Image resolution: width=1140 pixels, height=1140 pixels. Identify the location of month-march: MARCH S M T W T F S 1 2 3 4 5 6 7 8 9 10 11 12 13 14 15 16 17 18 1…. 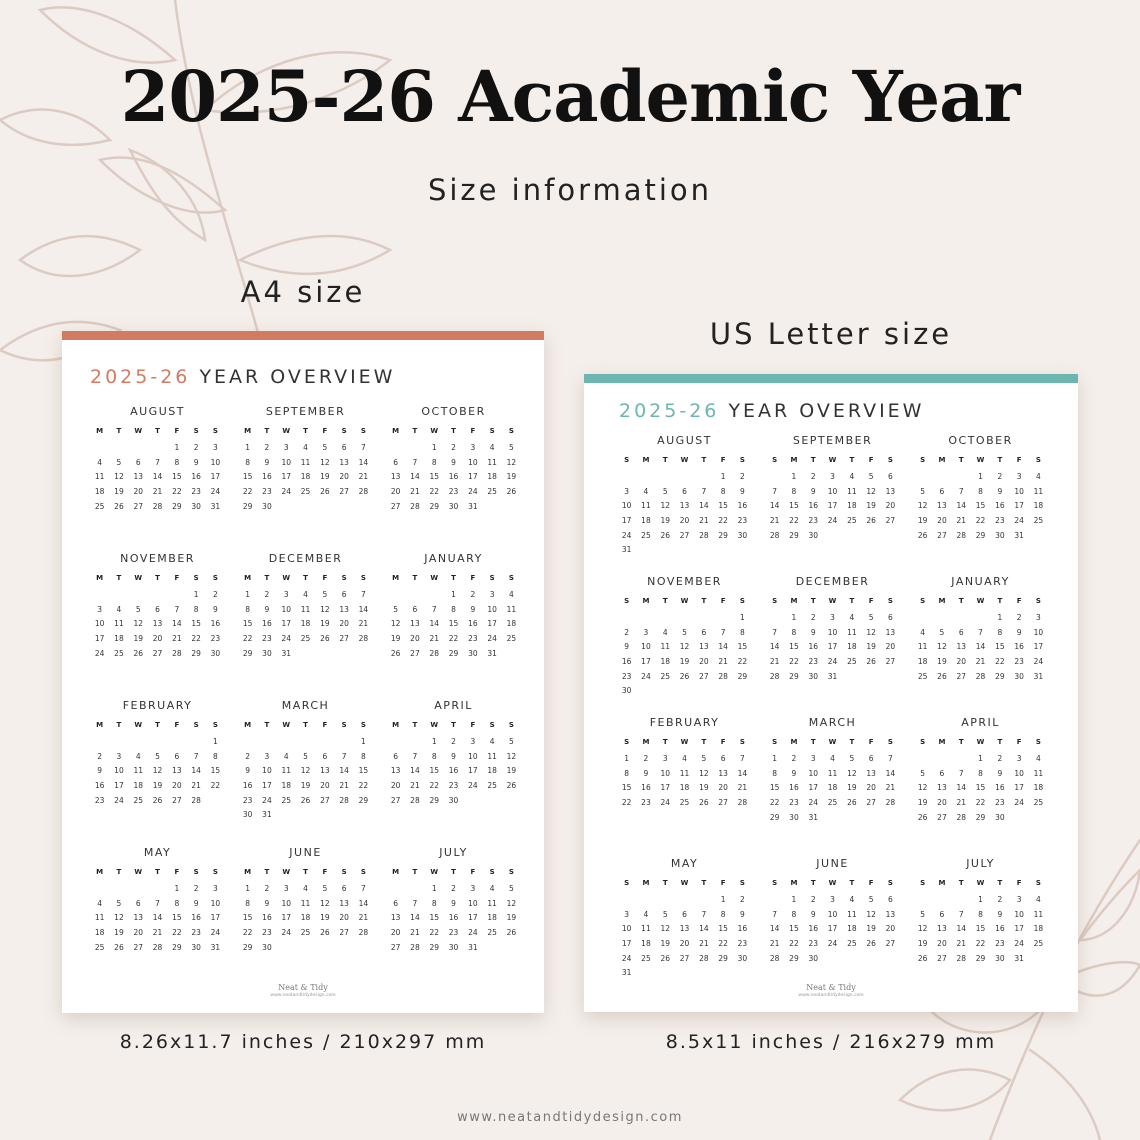
(832, 770).